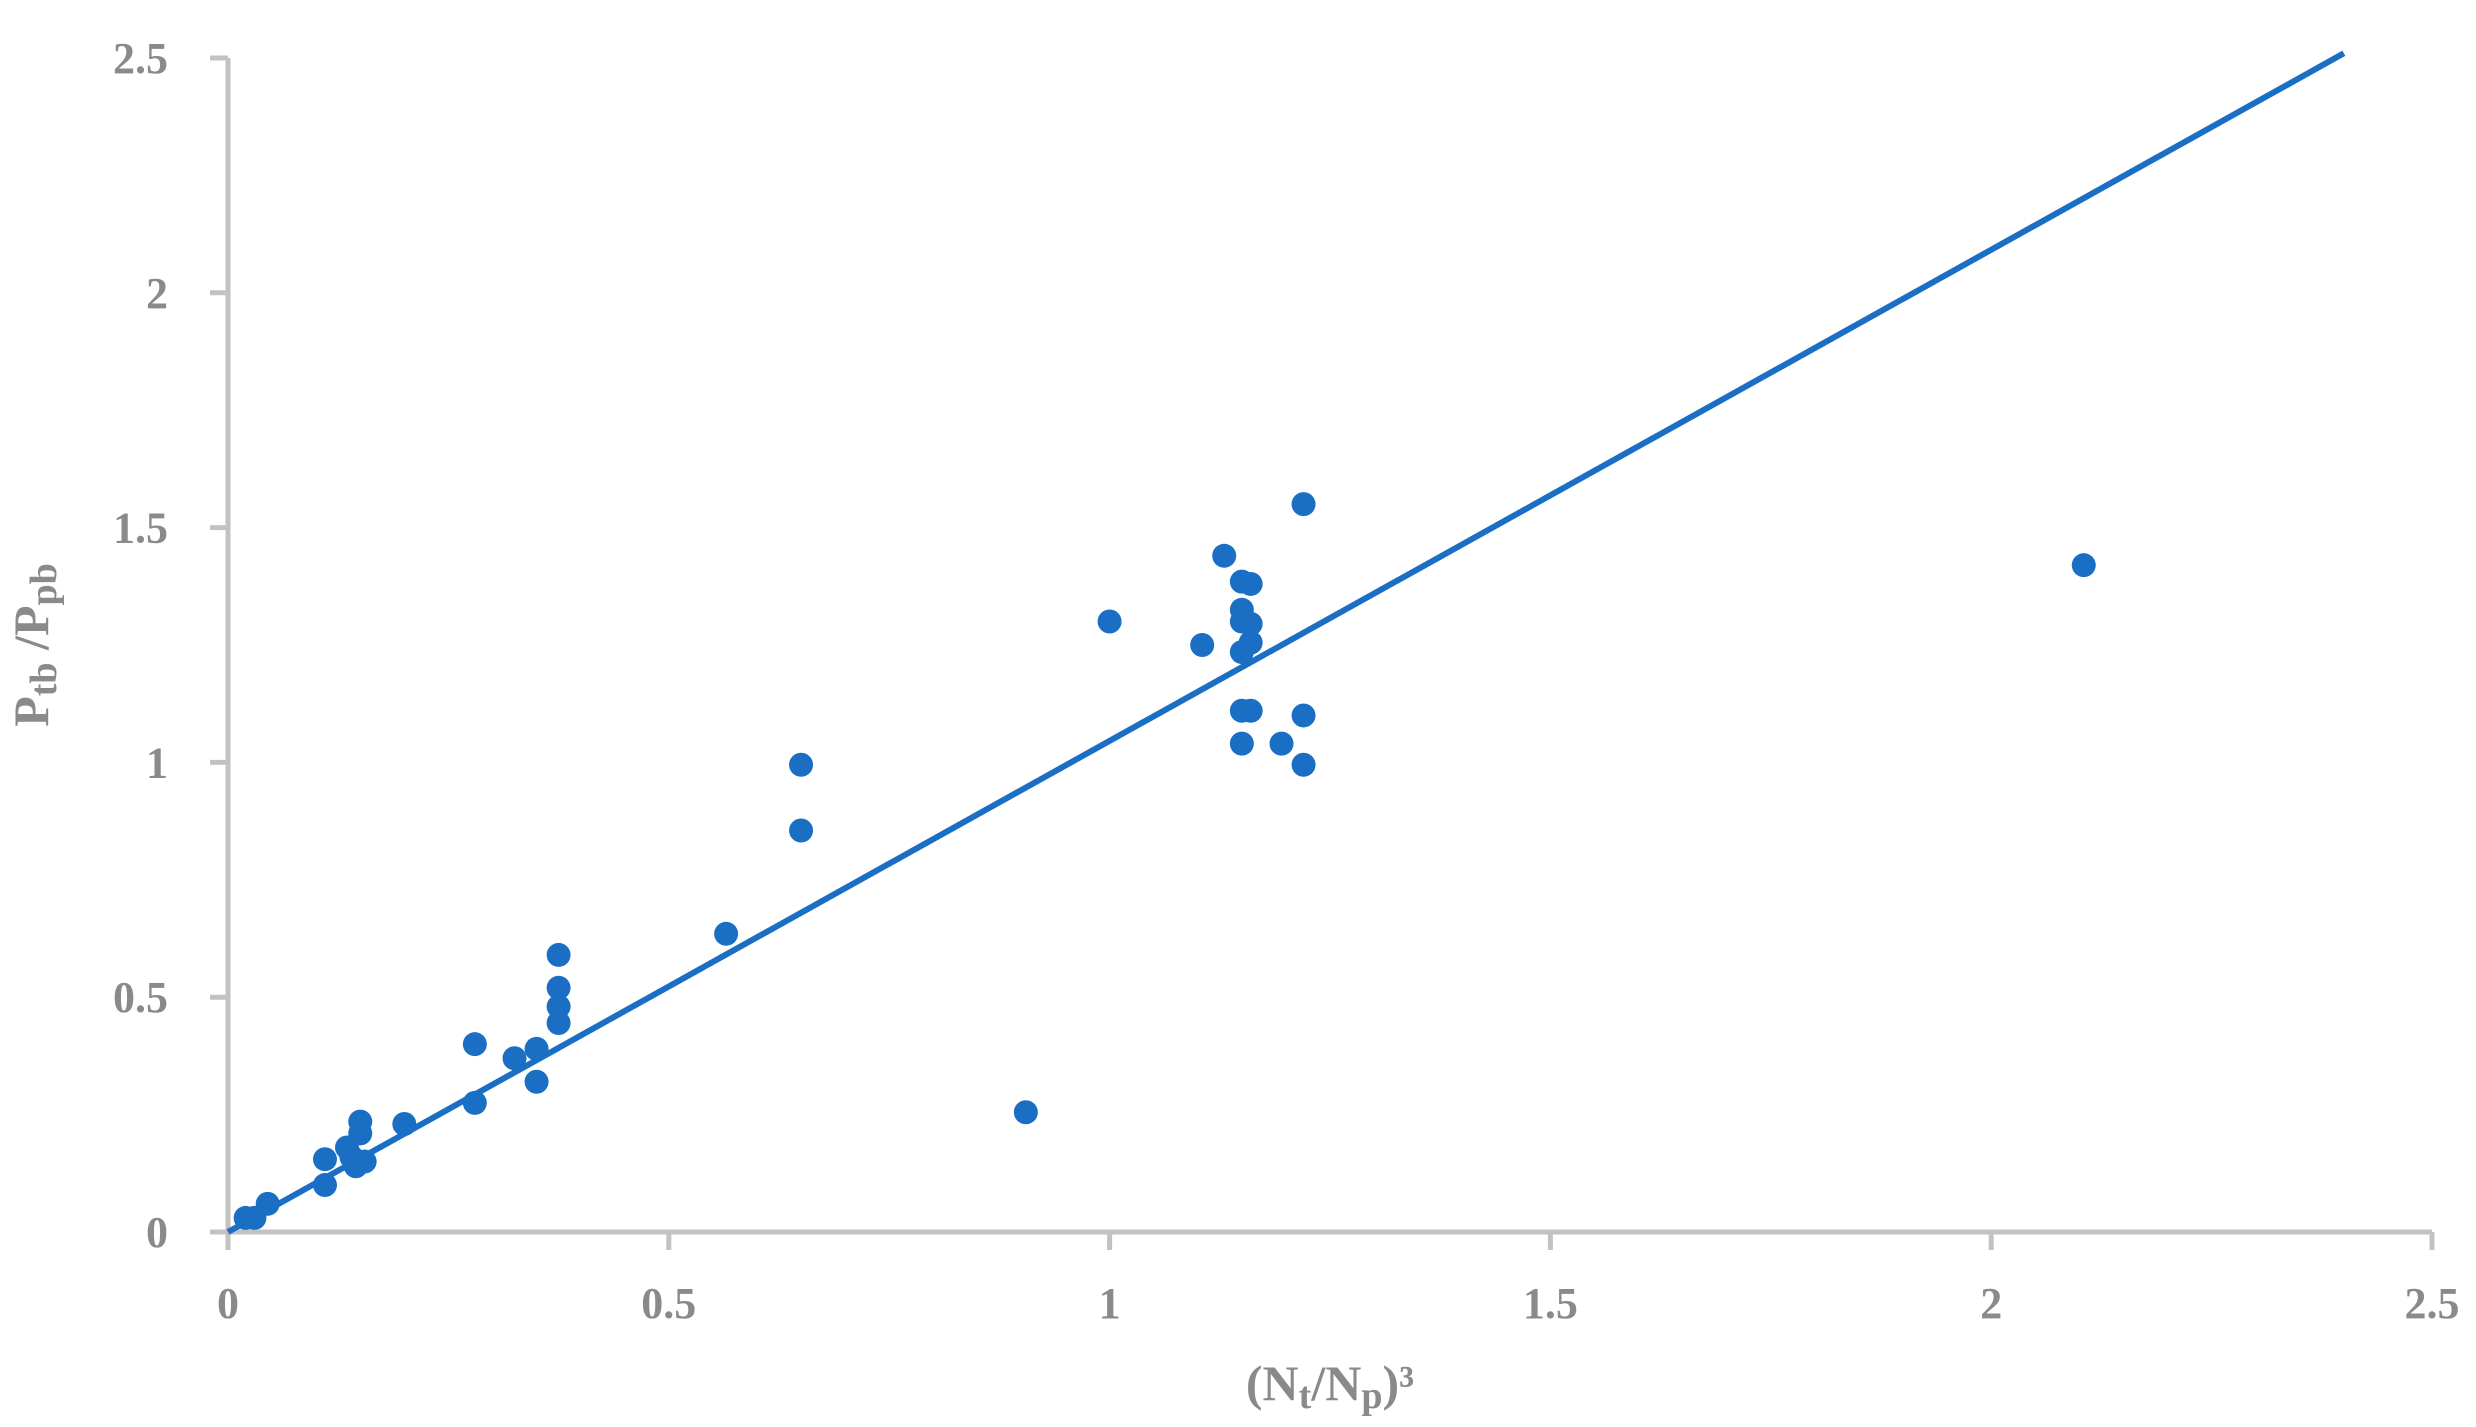  What do you see at coordinates (2432, 1303) in the screenshot?
I see `x-tick-label-5: 2.5` at bounding box center [2432, 1303].